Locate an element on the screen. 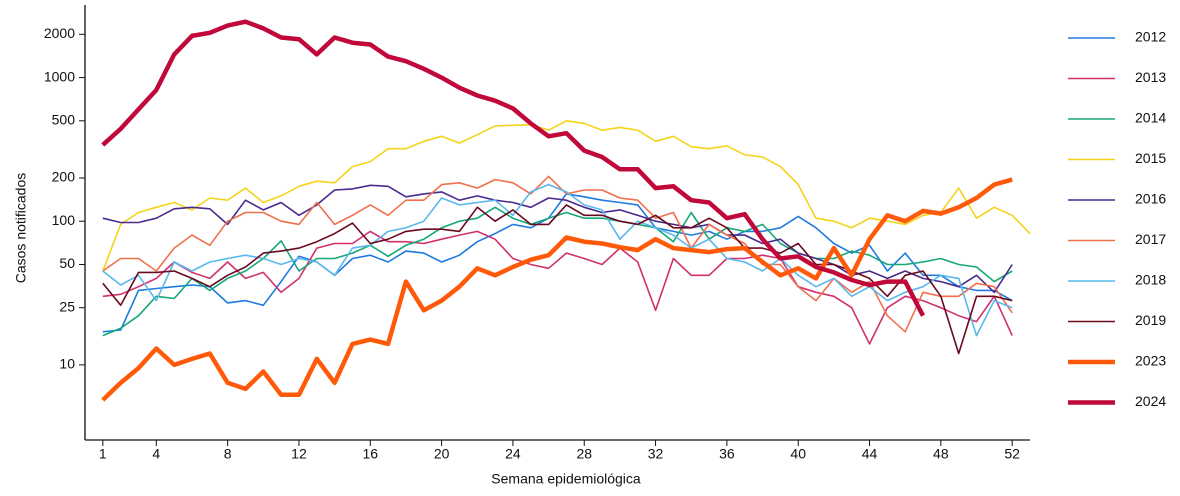 This screenshot has height=496, width=1180. x-tick-label: 36 is located at coordinates (727, 454).